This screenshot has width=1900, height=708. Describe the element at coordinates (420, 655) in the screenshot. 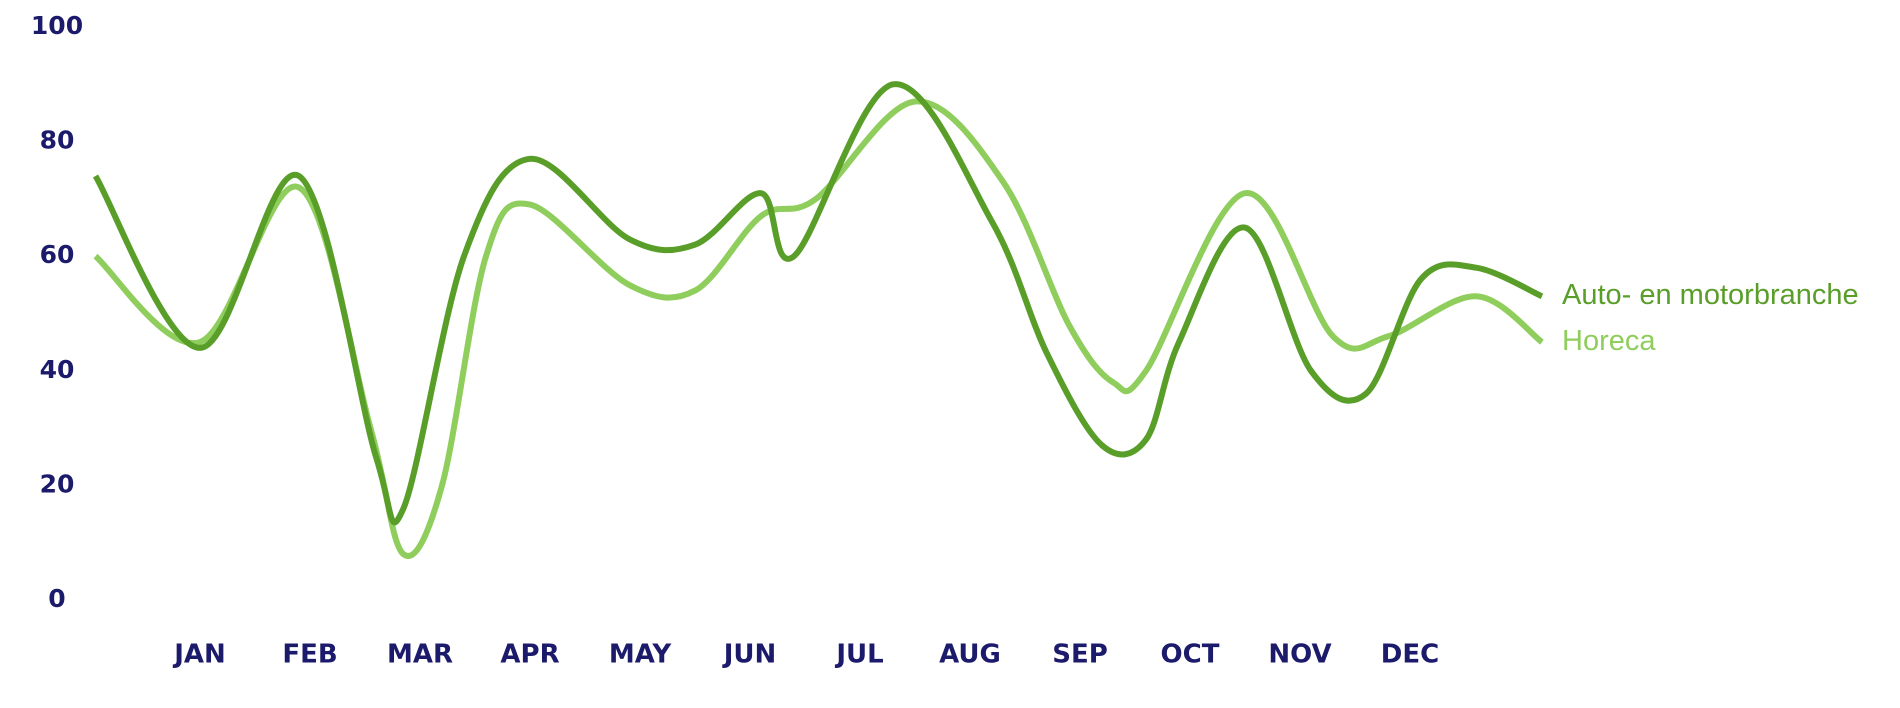

I see `x-tick-label: MAR` at that location.